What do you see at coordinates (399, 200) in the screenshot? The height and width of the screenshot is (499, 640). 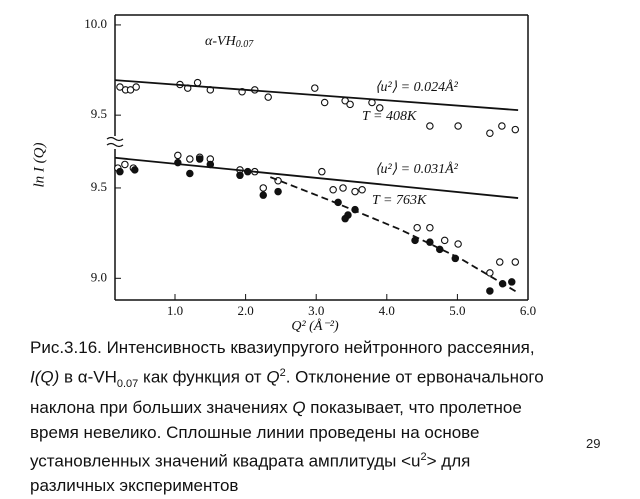 I see `annotation: T = 763K` at bounding box center [399, 200].